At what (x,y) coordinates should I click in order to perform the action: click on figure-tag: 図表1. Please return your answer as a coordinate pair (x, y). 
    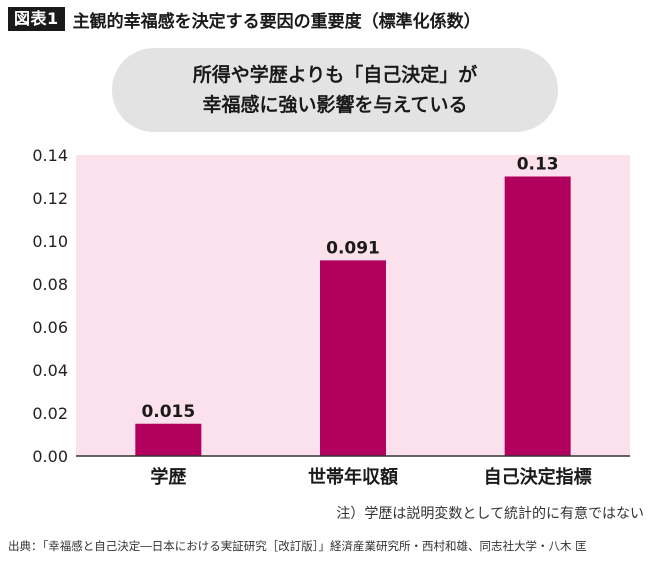
    Looking at the image, I should click on (36, 19).